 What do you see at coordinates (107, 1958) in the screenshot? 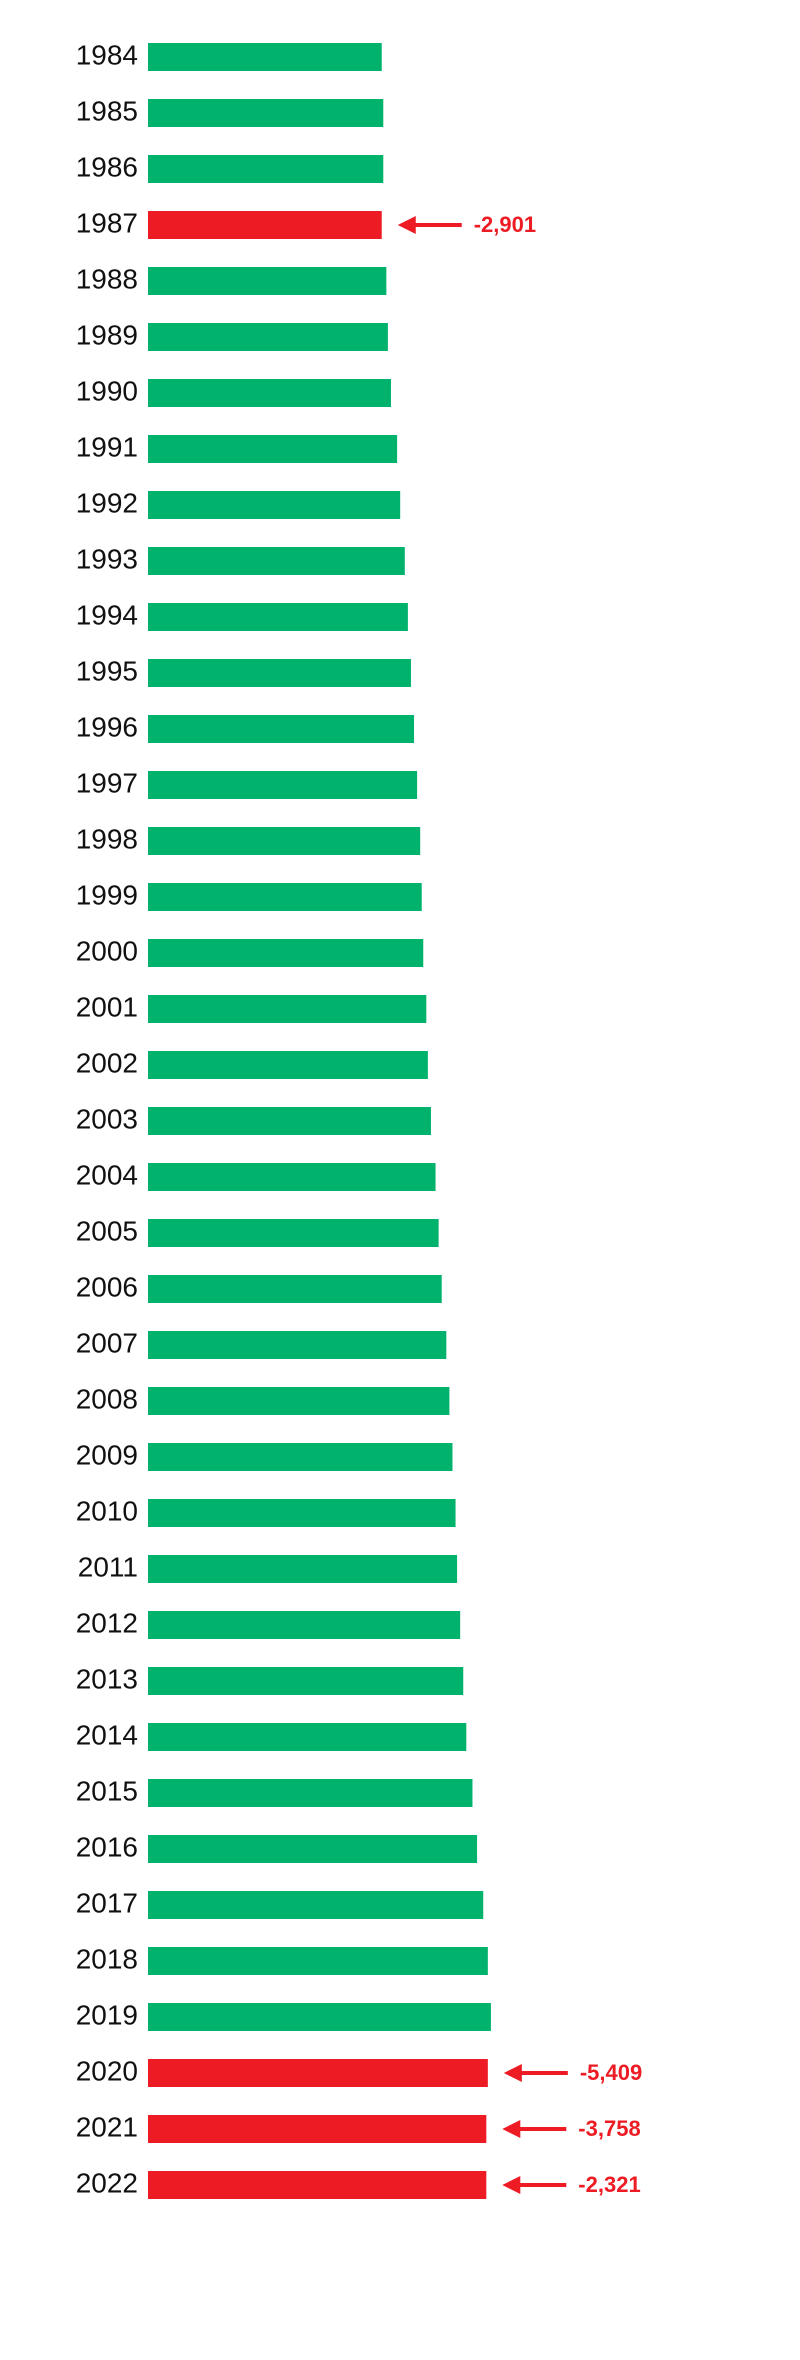
I see `y-tick-label: 2018` at bounding box center [107, 1958].